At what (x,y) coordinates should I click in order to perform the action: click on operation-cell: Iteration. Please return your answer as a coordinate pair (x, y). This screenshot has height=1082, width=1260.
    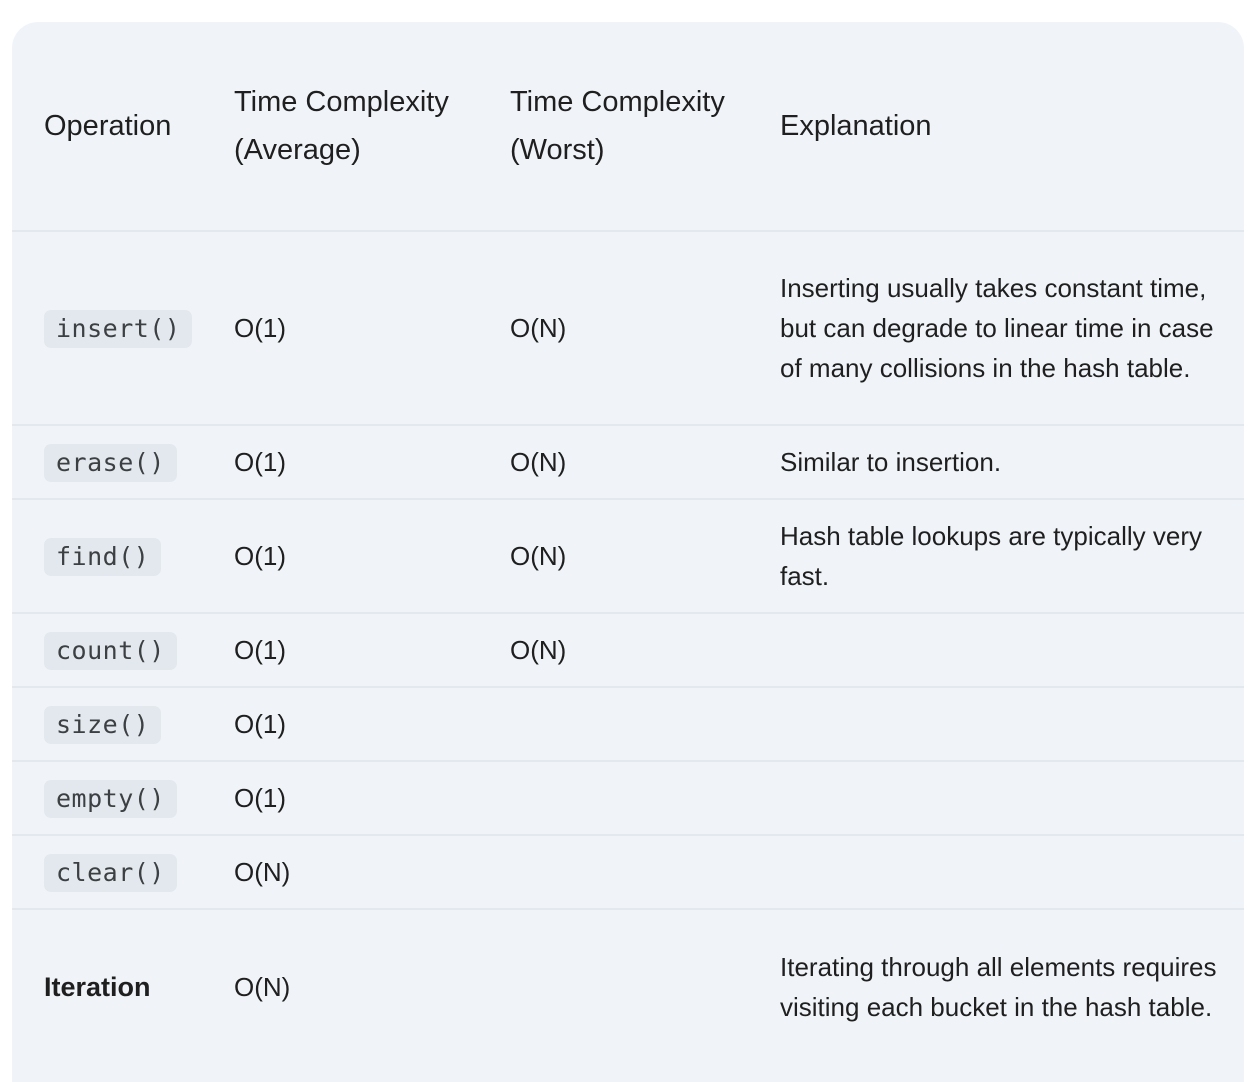
    Looking at the image, I should click on (123, 986).